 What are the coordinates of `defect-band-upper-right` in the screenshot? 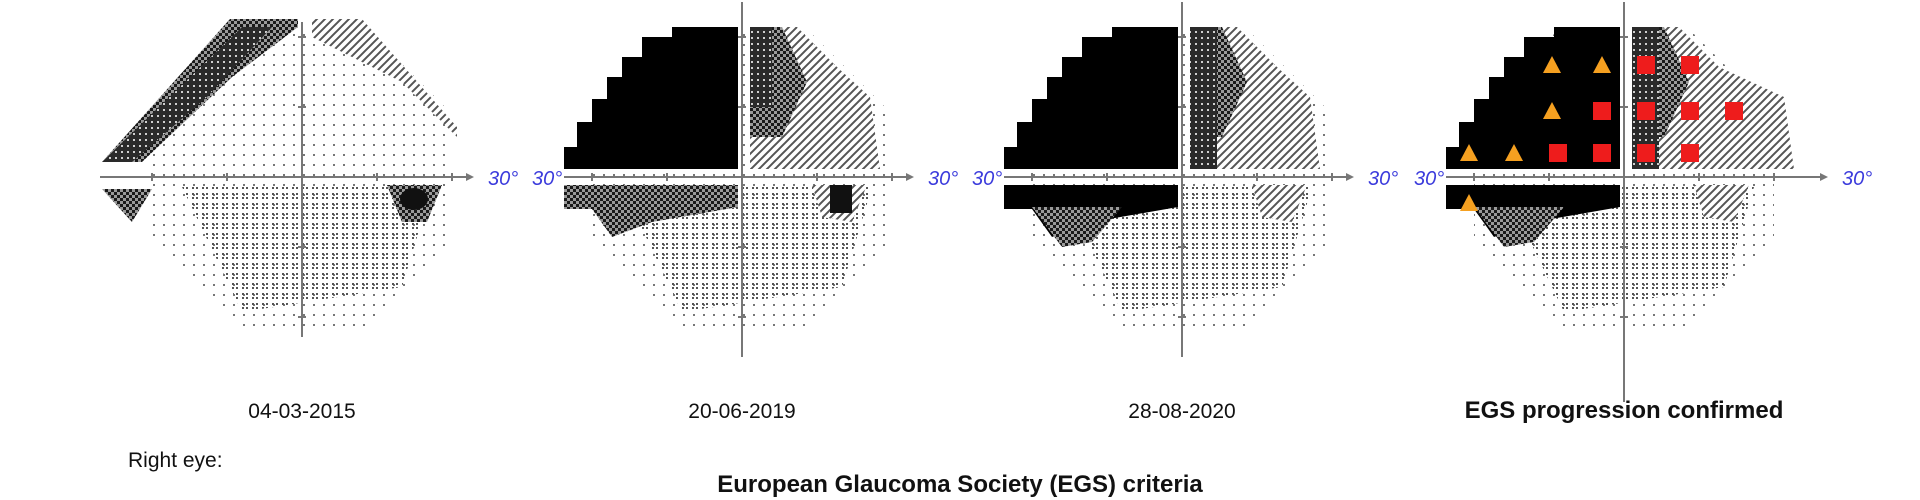 It's located at (384, 78).